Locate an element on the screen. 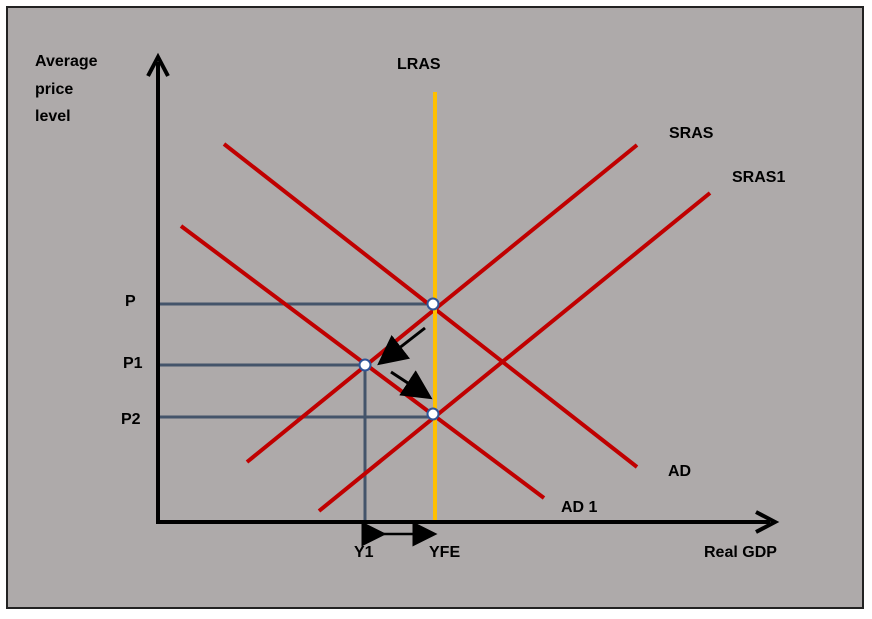  output-y1-label: Y1 is located at coordinates (364, 552).